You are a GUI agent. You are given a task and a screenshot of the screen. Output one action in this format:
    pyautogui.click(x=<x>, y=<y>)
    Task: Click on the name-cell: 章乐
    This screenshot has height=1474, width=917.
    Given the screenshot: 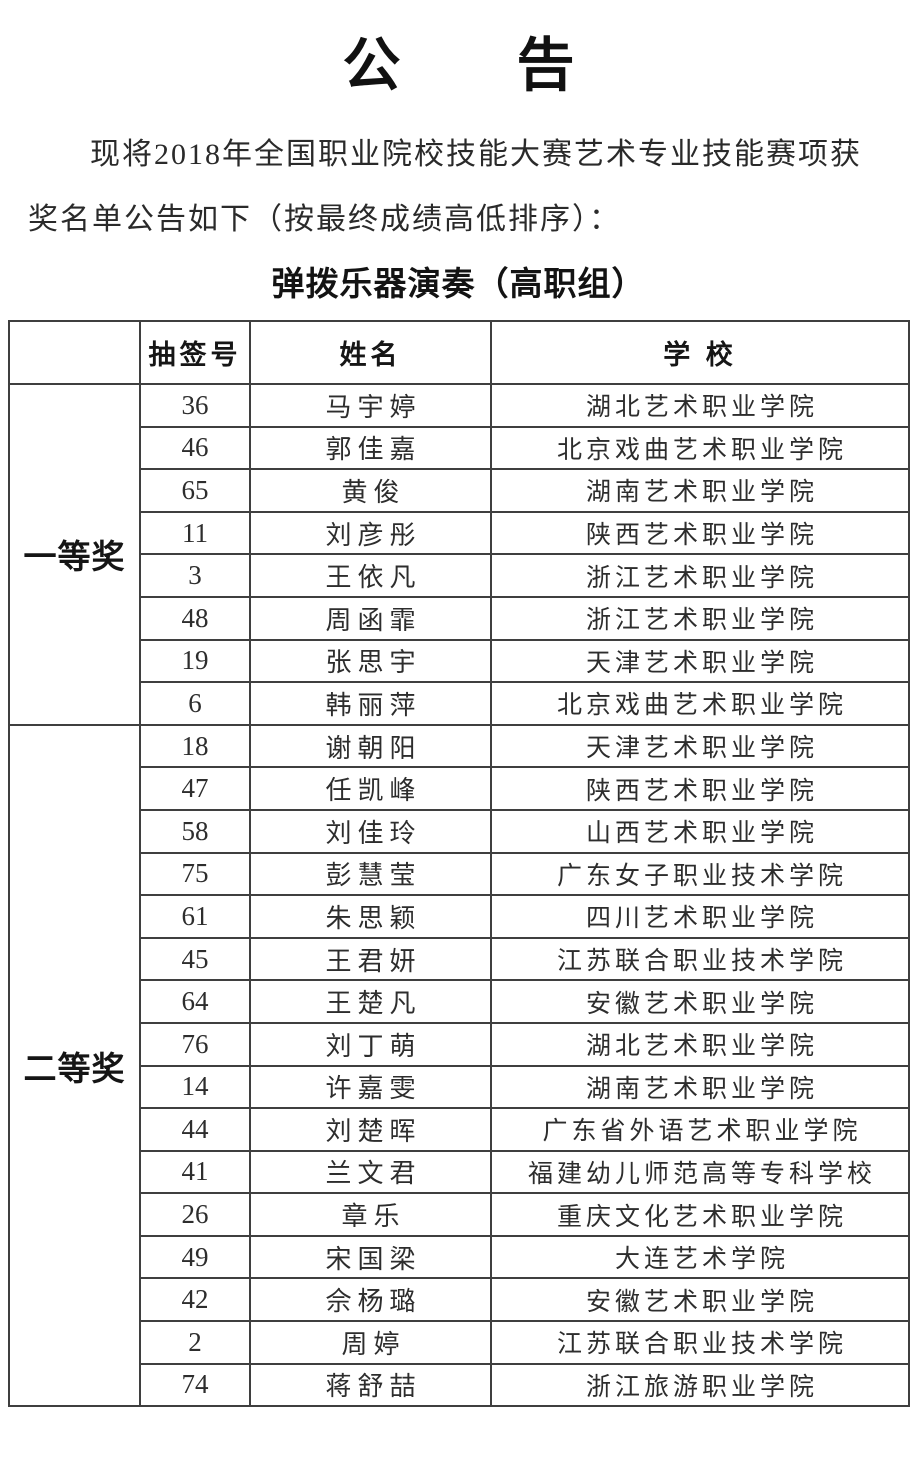 What is the action you would take?
    pyautogui.click(x=370, y=1214)
    